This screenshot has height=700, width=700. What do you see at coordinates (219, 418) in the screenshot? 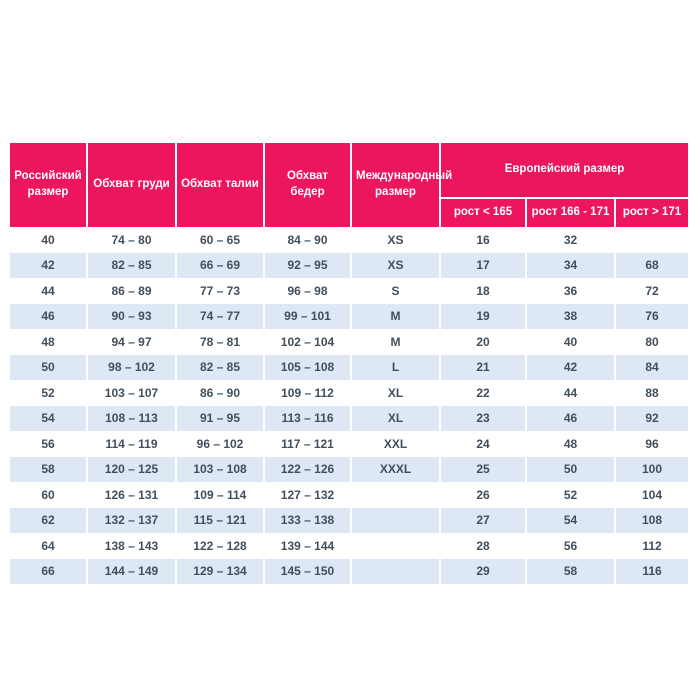
I see `table-cell: 91 – 95` at bounding box center [219, 418].